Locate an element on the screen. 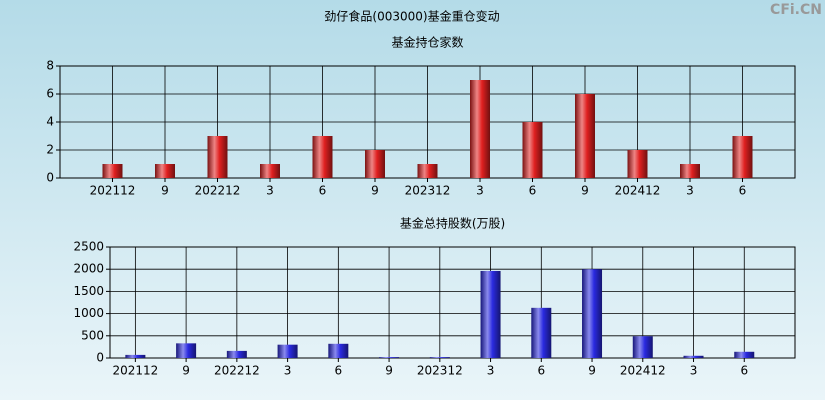 This screenshot has width=825, height=400. y-tick-label: 1000 is located at coordinates (88, 313).